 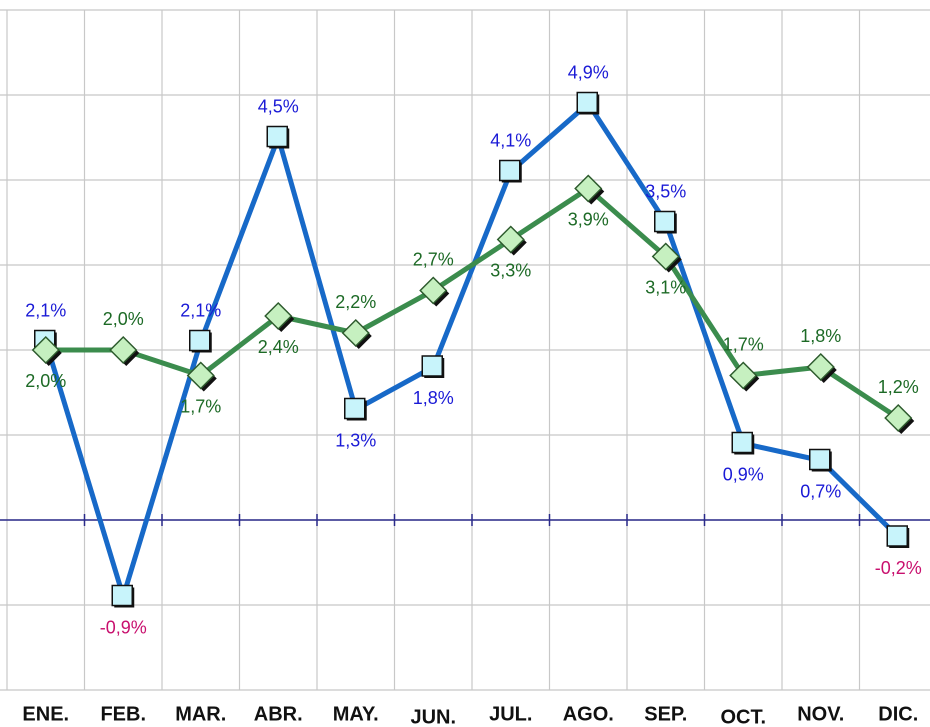 What do you see at coordinates (665, 714) in the screenshot?
I see `x-tick-label: SEP.` at bounding box center [665, 714].